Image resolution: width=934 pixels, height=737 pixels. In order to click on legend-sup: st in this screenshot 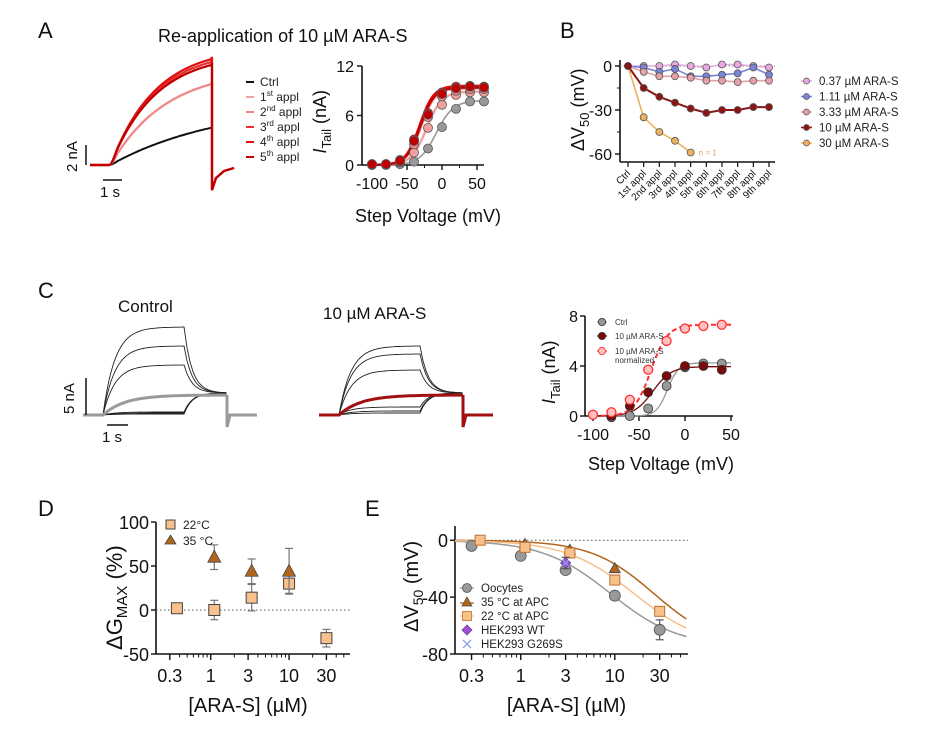, I will do `click(270, 93)`.